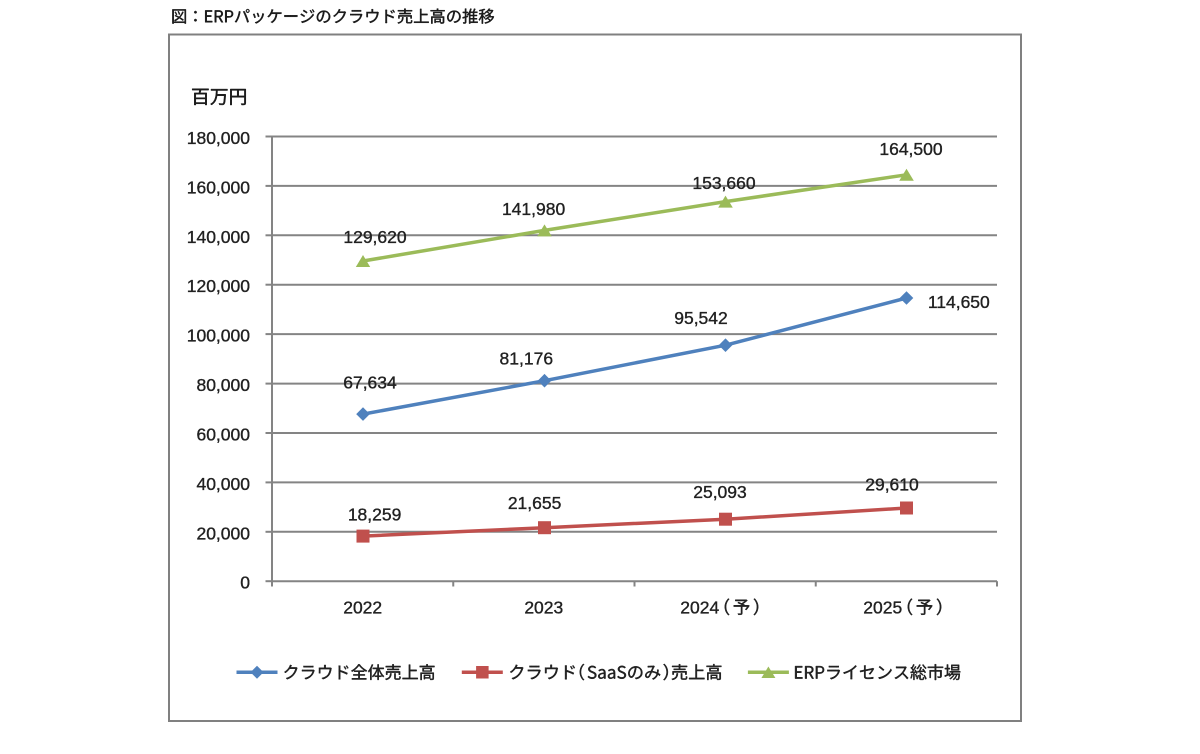 The height and width of the screenshot is (754, 1200). What do you see at coordinates (223, 533) in the screenshot?
I see `svg-text: 20,000` at bounding box center [223, 533].